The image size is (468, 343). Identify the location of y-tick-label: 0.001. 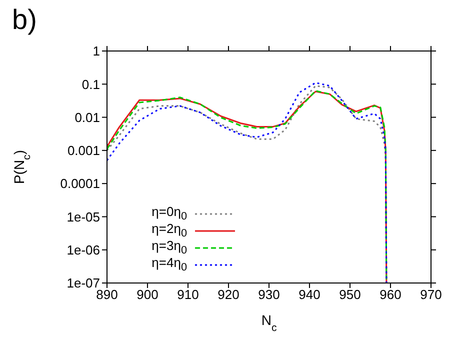
(83, 150).